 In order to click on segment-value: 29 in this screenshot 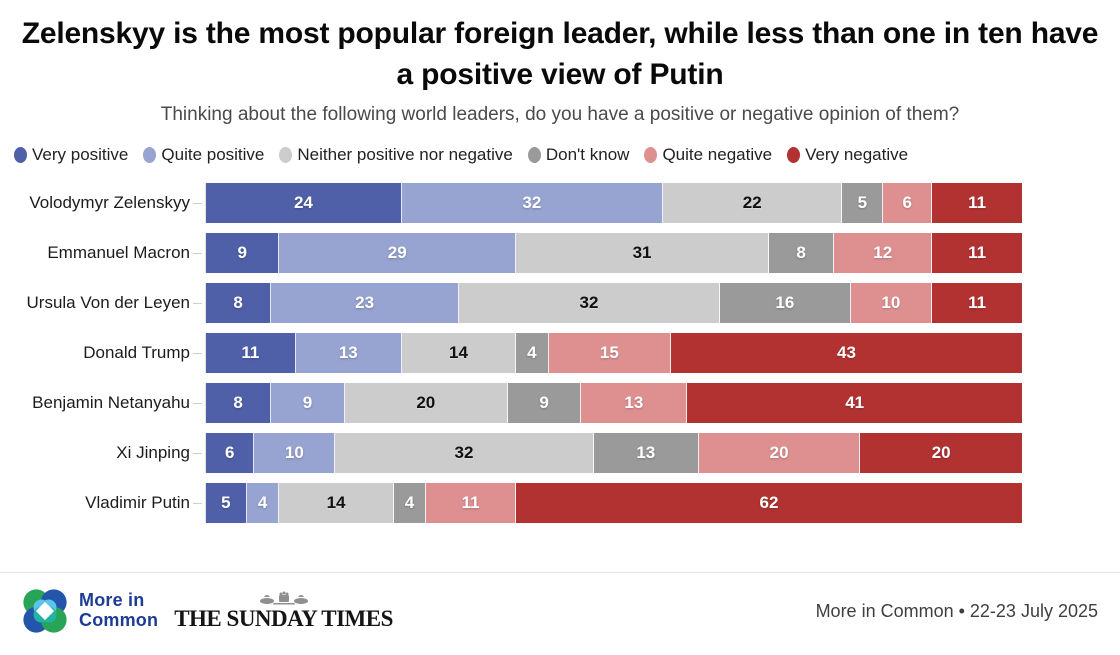, I will do `click(397, 252)`.